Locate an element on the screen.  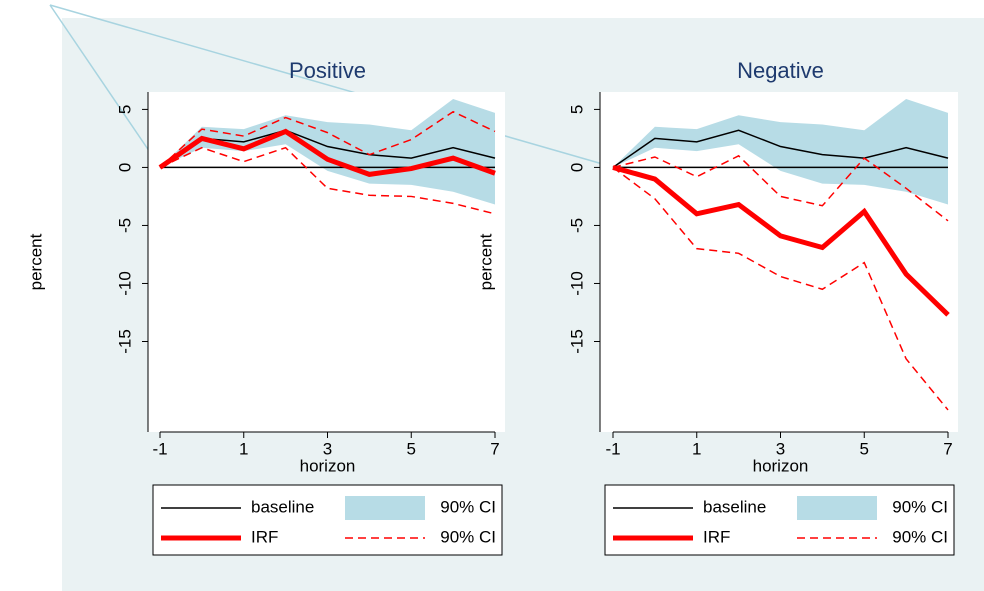
chart-title: Negative is located at coordinates (780, 70).